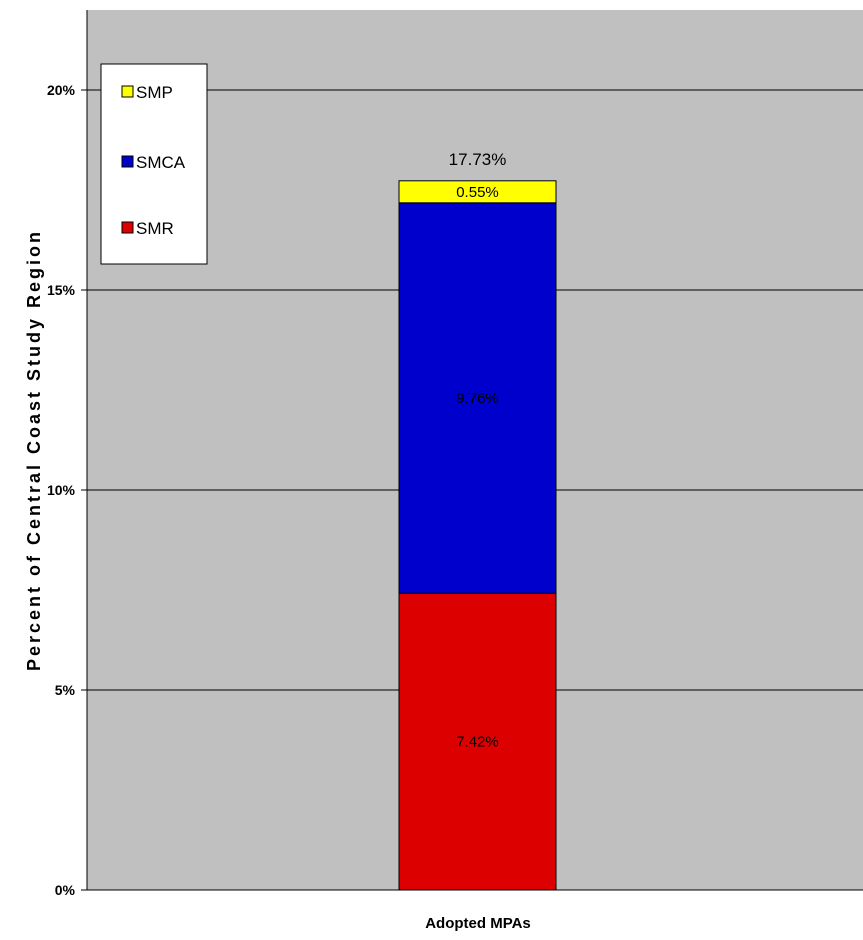  I want to click on bar-segment-labels: 7.42% 9.76% 0.55%, so click(477, 467).